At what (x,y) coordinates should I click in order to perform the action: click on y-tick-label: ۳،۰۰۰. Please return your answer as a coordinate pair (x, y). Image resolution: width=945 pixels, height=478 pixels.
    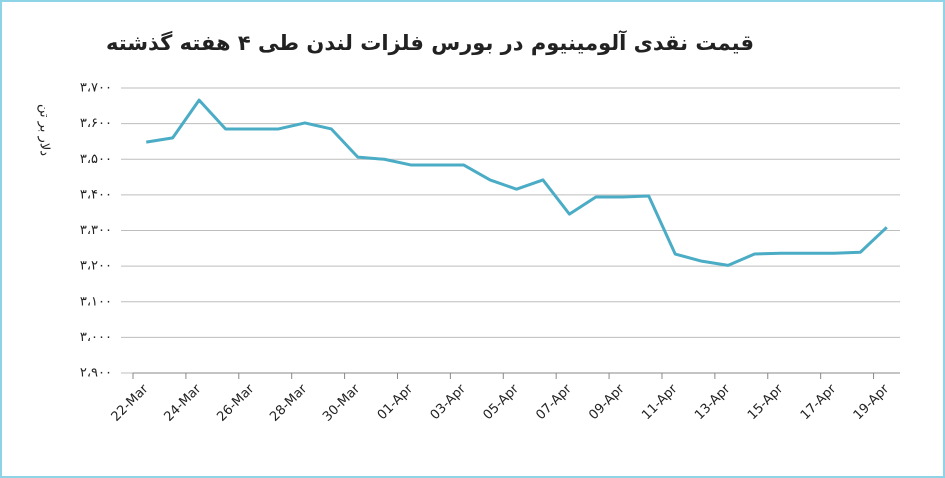
    Looking at the image, I should click on (96, 337).